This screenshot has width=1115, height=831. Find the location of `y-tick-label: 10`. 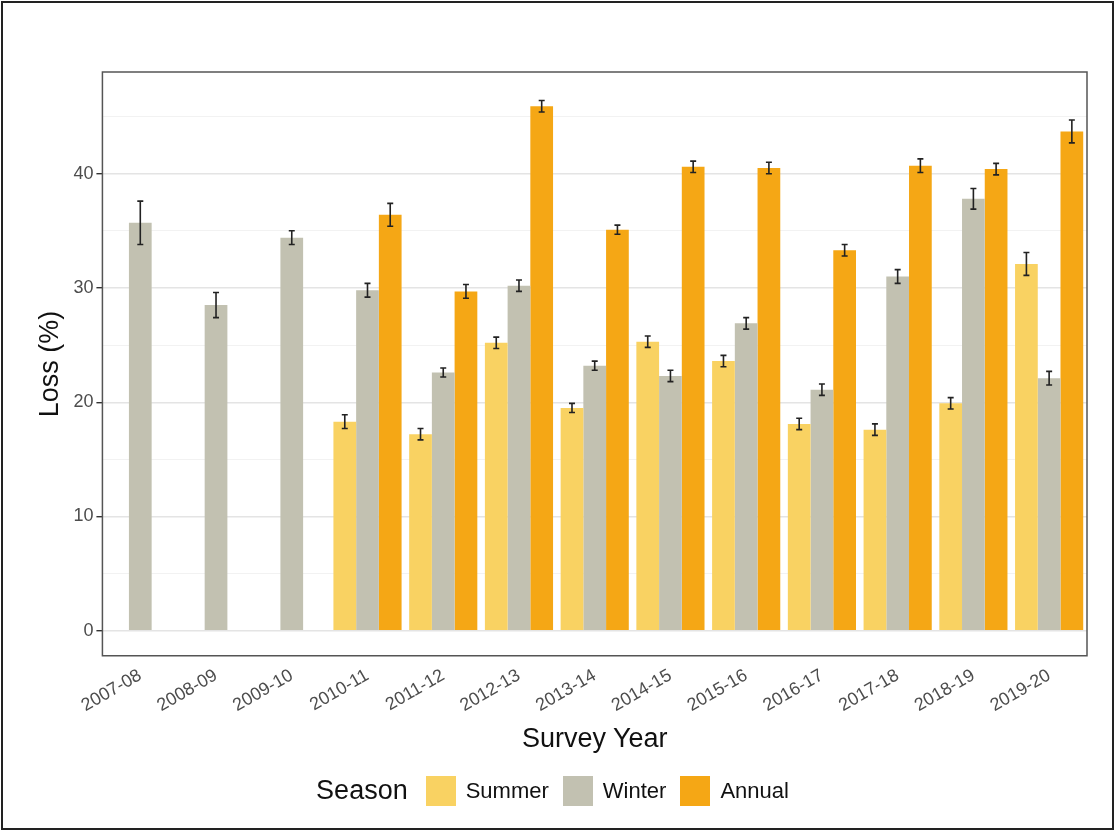

y-tick-label: 10 is located at coordinates (83, 515).